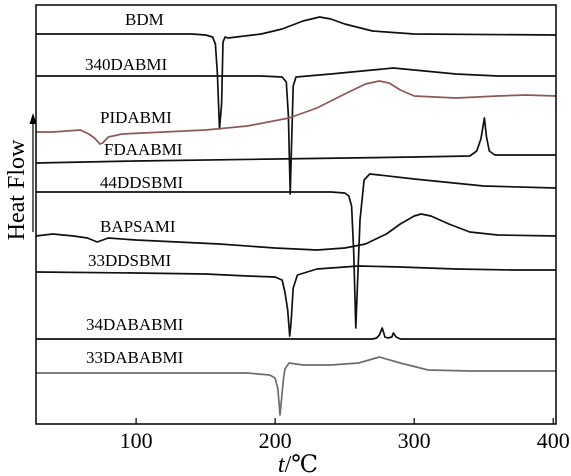  I want to click on series-line-33dababmi, so click(296, 386).